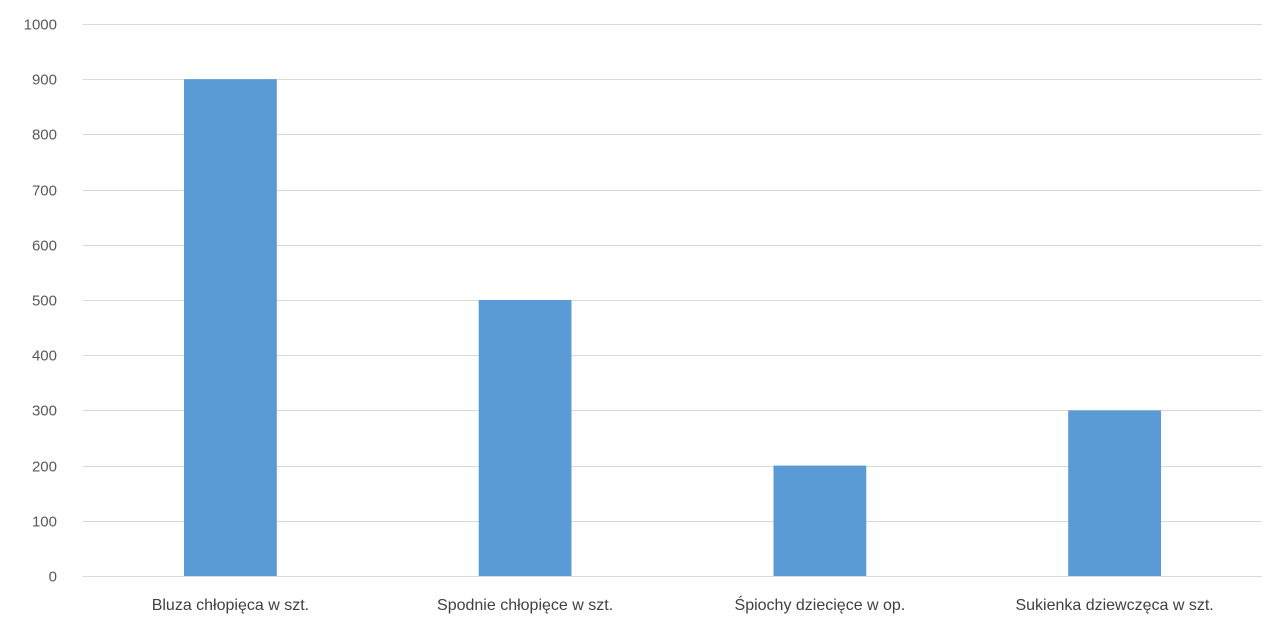 The width and height of the screenshot is (1262, 627). I want to click on y-tick-label: 0, so click(53, 577).